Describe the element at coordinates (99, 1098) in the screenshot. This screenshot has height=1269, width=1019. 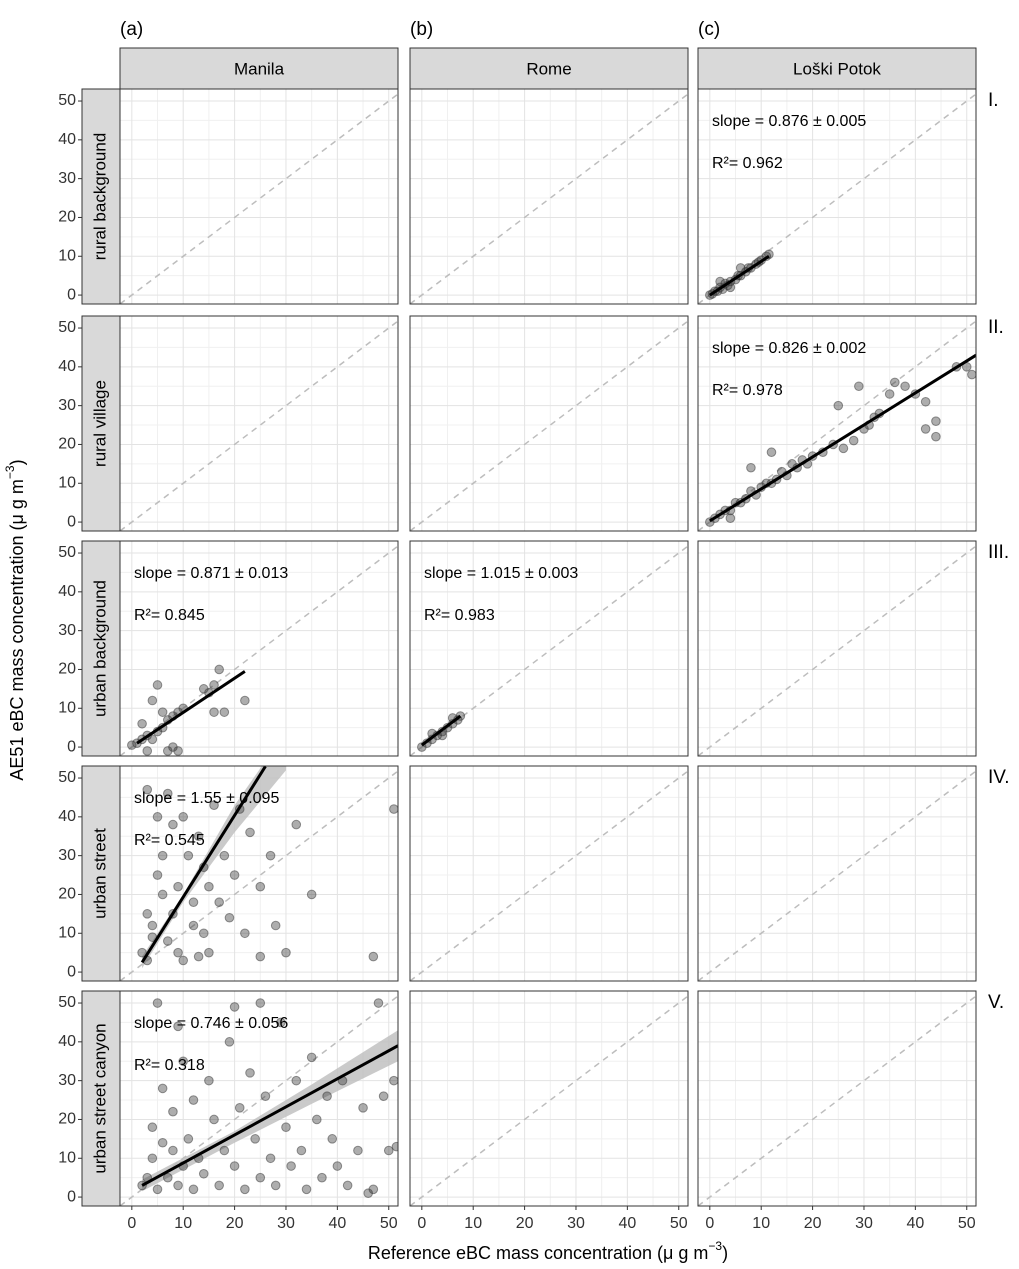
I see `row-name: urban street canyon` at that location.